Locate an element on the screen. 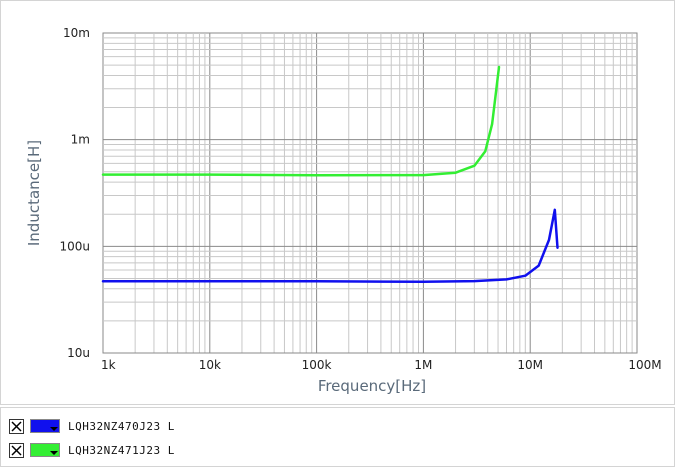 The image size is (676, 470). x-tick-label: 10M is located at coordinates (530, 365).